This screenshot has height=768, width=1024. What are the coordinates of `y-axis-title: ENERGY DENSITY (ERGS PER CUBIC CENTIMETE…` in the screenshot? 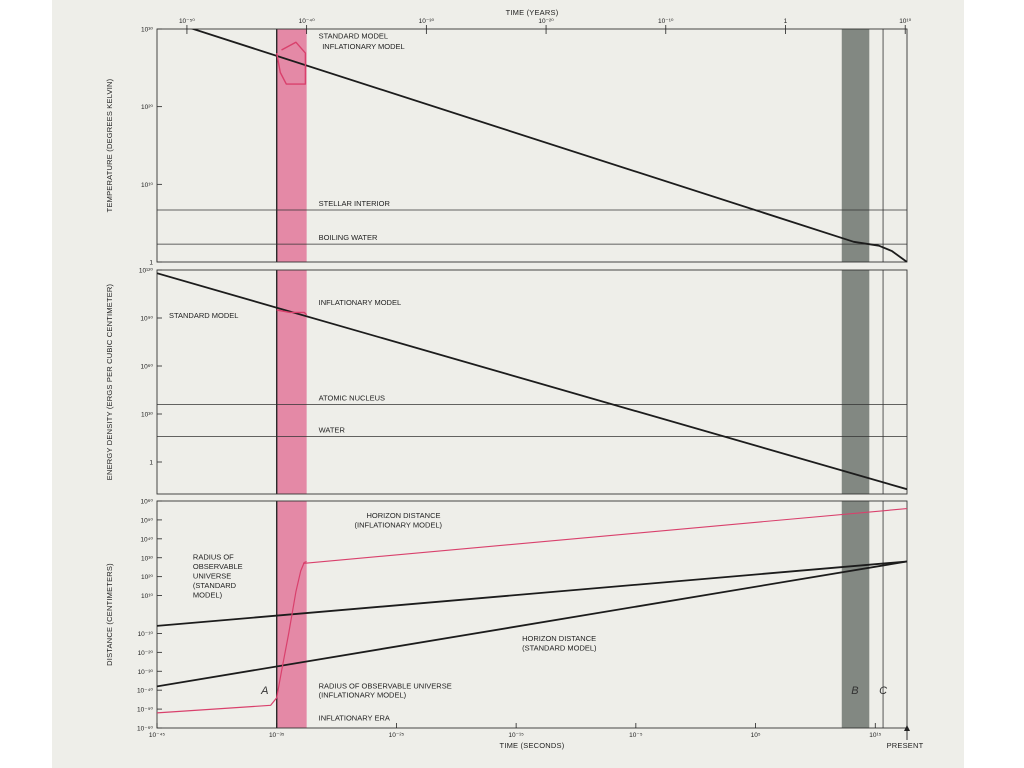 It's located at (109, 381).